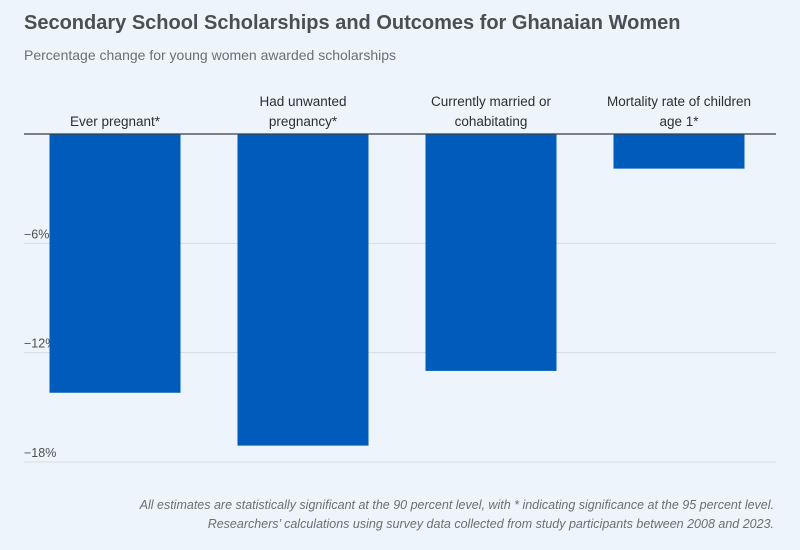 Image resolution: width=800 pixels, height=550 pixels. What do you see at coordinates (679, 121) in the screenshot?
I see `category-label: age 1*` at bounding box center [679, 121].